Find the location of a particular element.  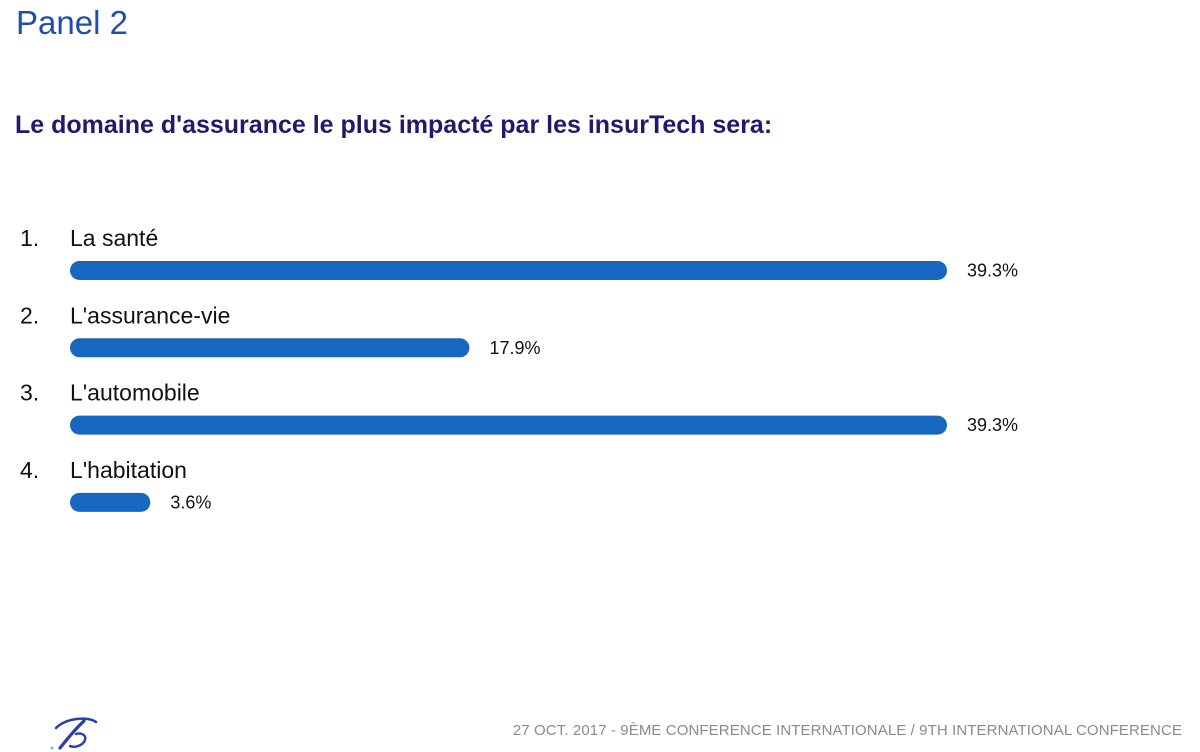

category-number: 4. is located at coordinates (29, 470).